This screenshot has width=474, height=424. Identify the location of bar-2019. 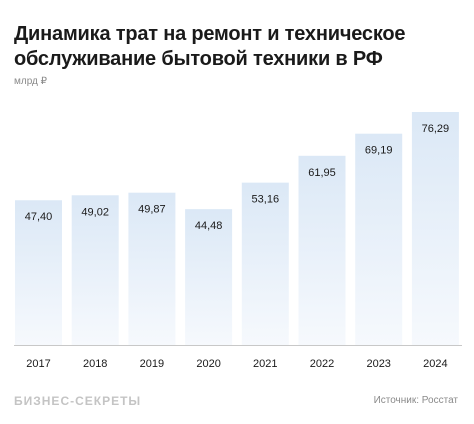
(152, 268).